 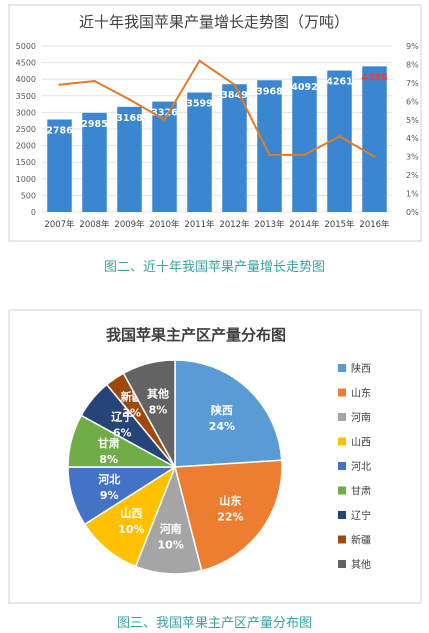 I want to click on y-left-tick-label: 1000, so click(x=26, y=179).